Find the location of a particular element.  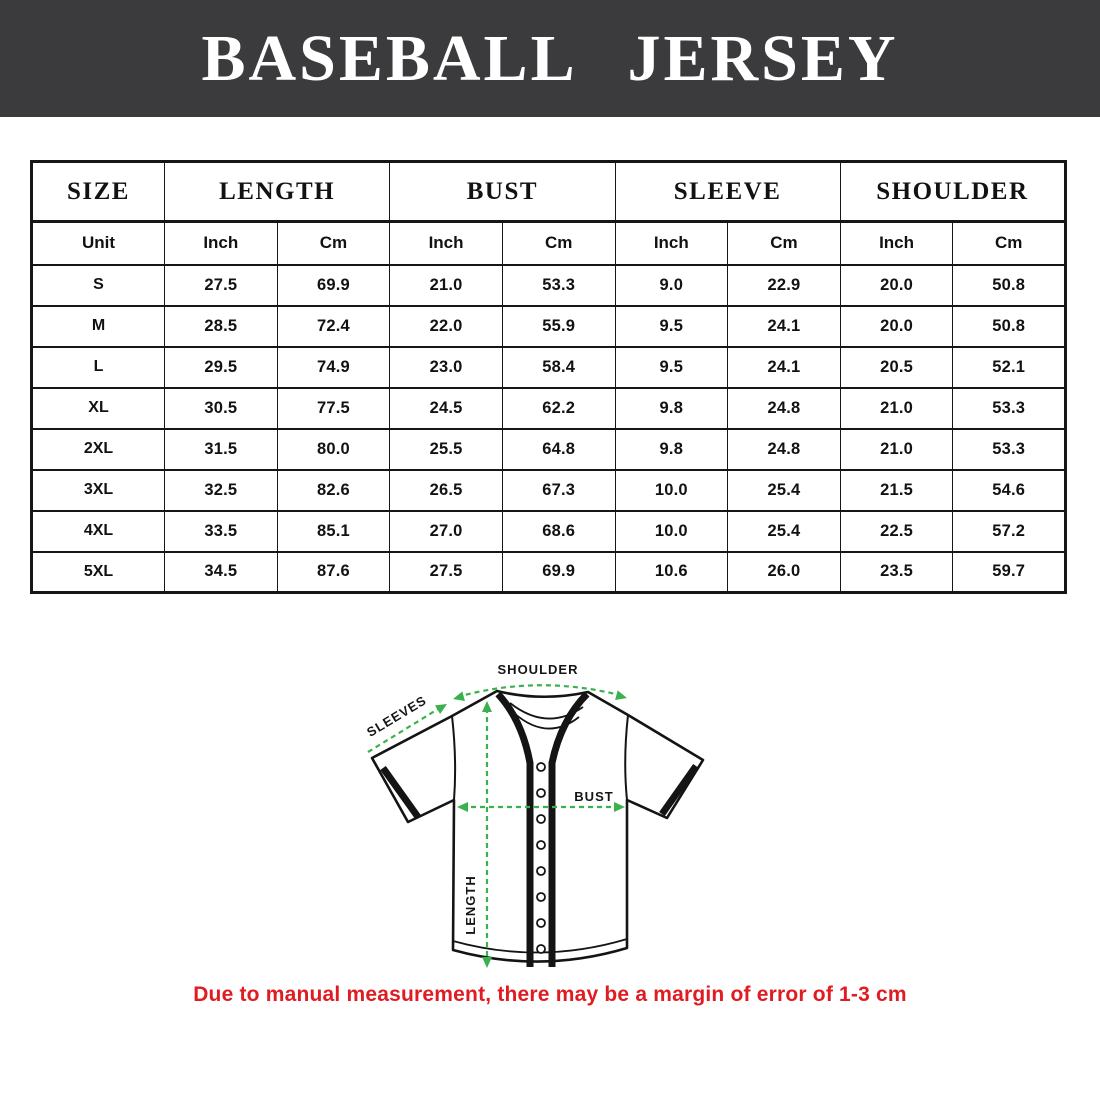

title-banner: BASEBALL JERSEY is located at coordinates (550, 58).